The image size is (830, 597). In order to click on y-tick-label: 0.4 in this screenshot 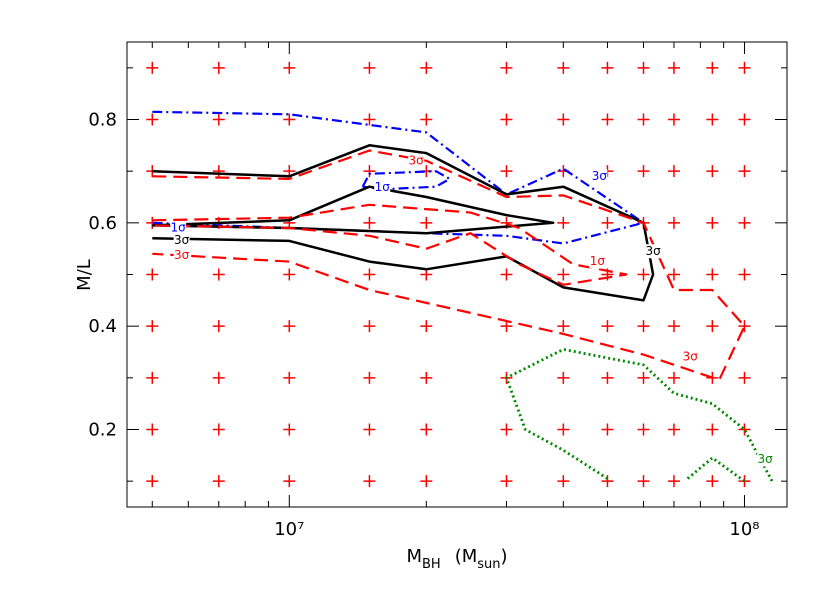, I will do `click(102, 326)`.